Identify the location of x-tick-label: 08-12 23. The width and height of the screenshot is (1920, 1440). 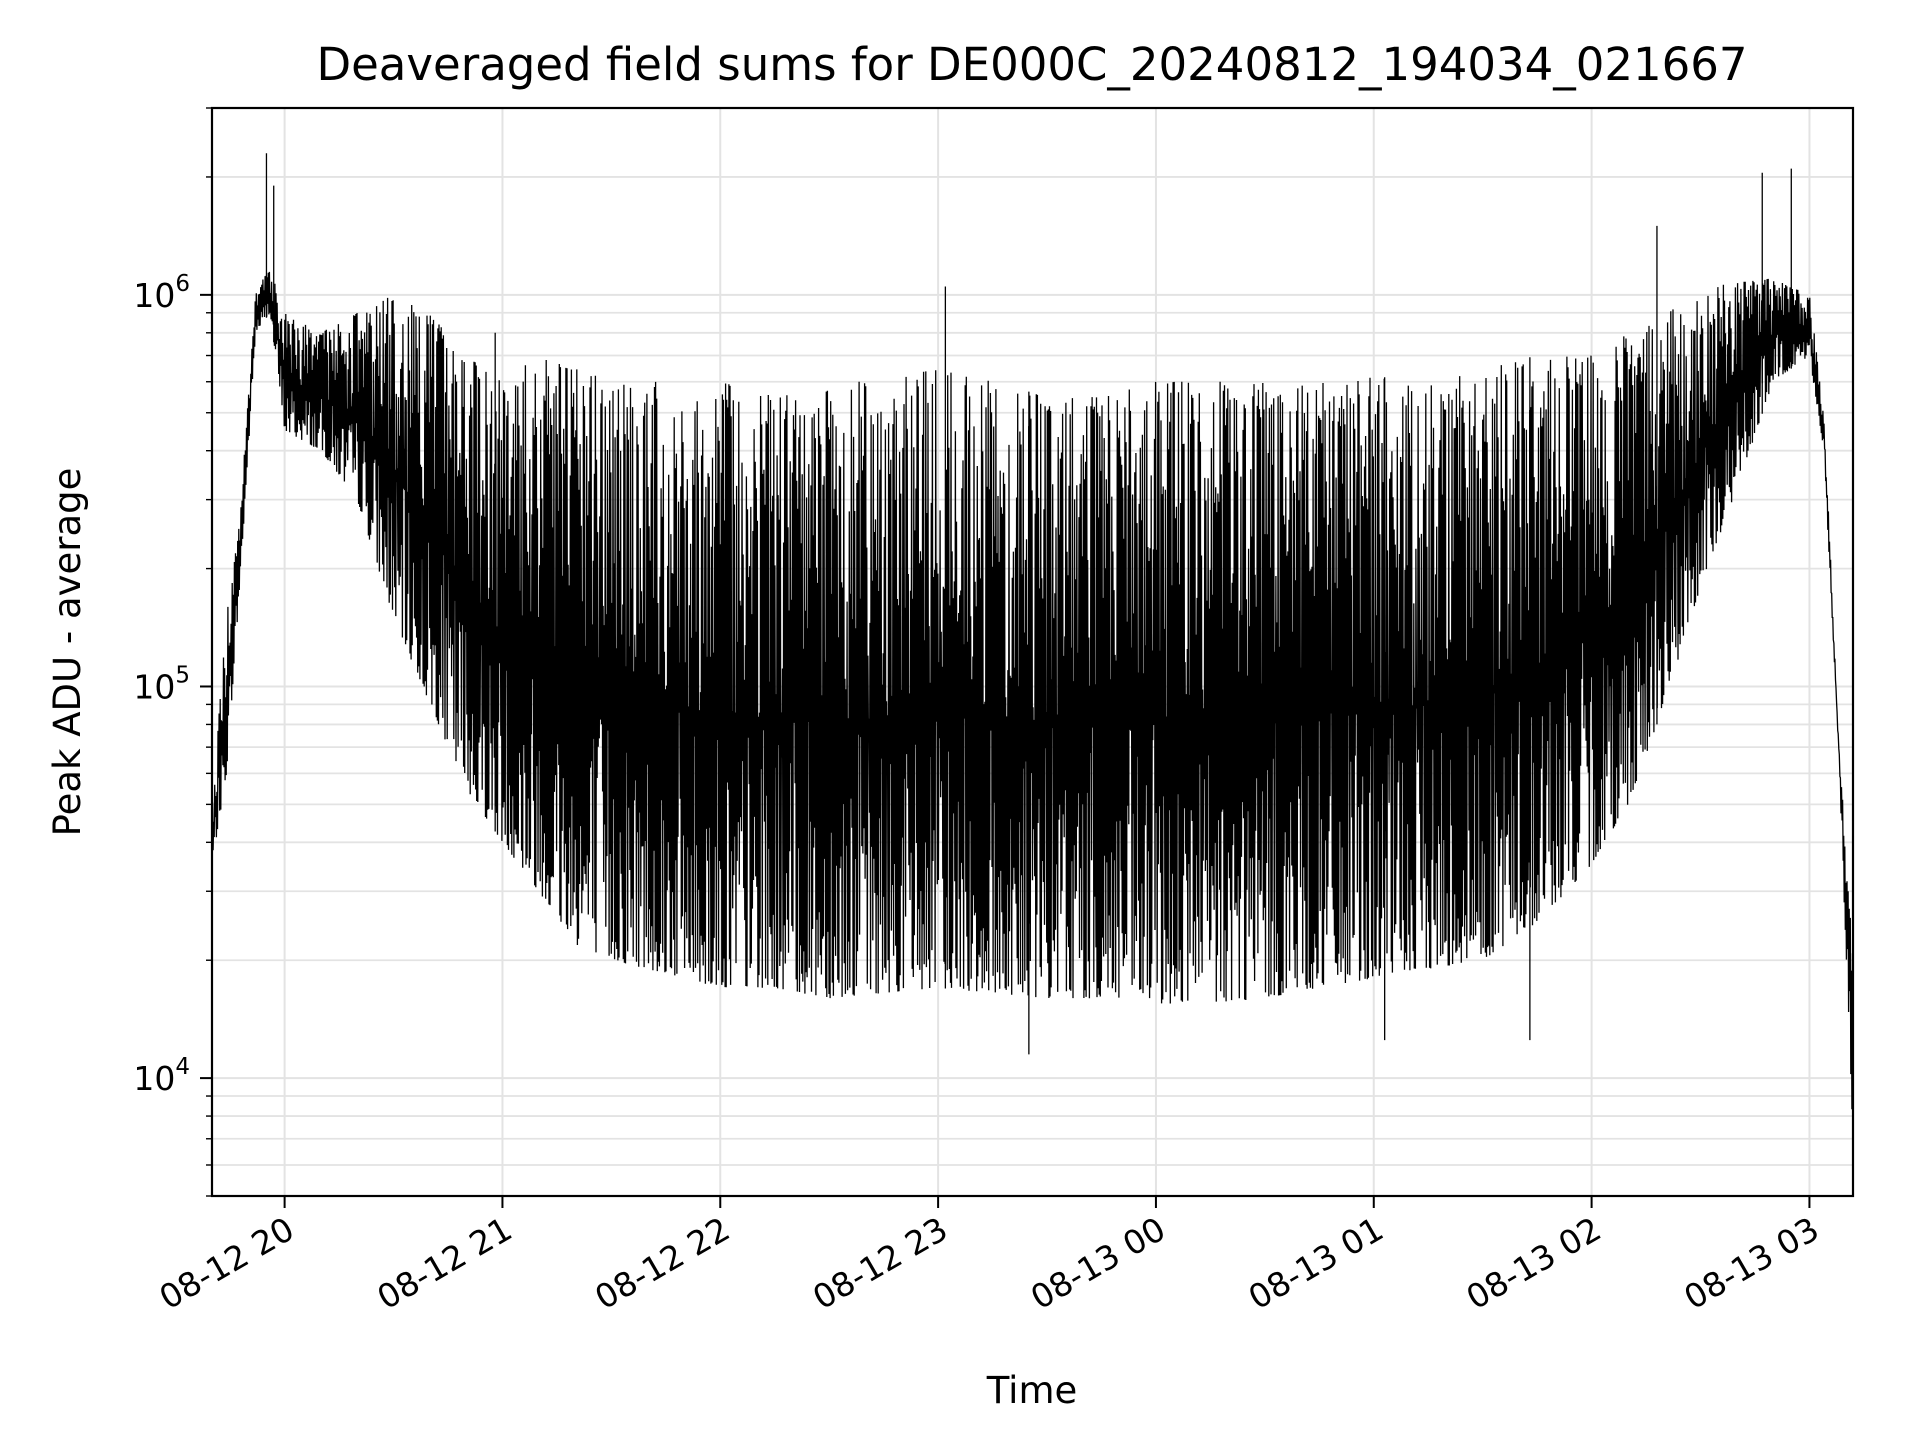
(880, 1263).